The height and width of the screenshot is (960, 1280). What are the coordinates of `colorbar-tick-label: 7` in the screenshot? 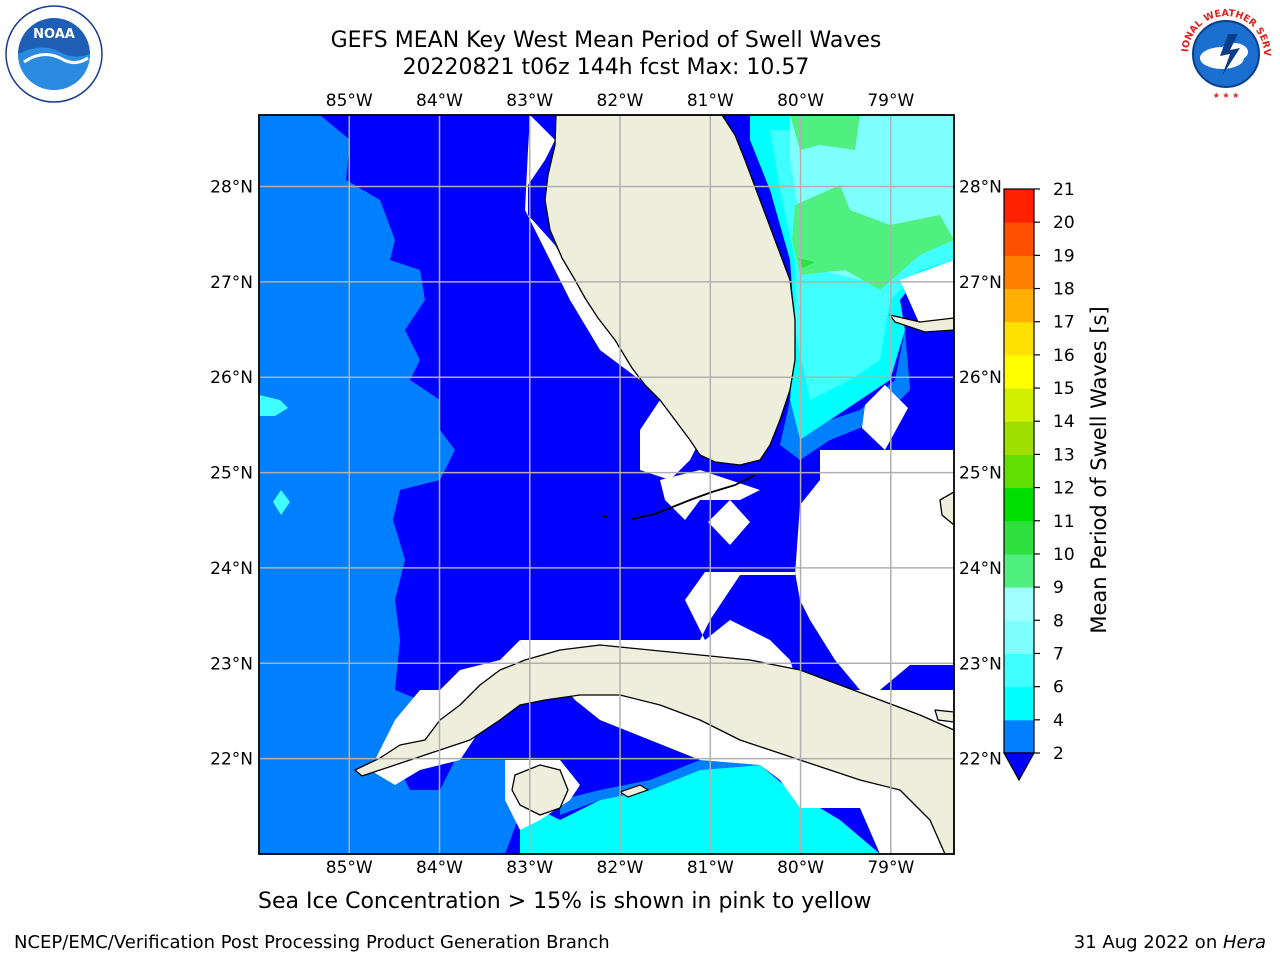 It's located at (1058, 654).